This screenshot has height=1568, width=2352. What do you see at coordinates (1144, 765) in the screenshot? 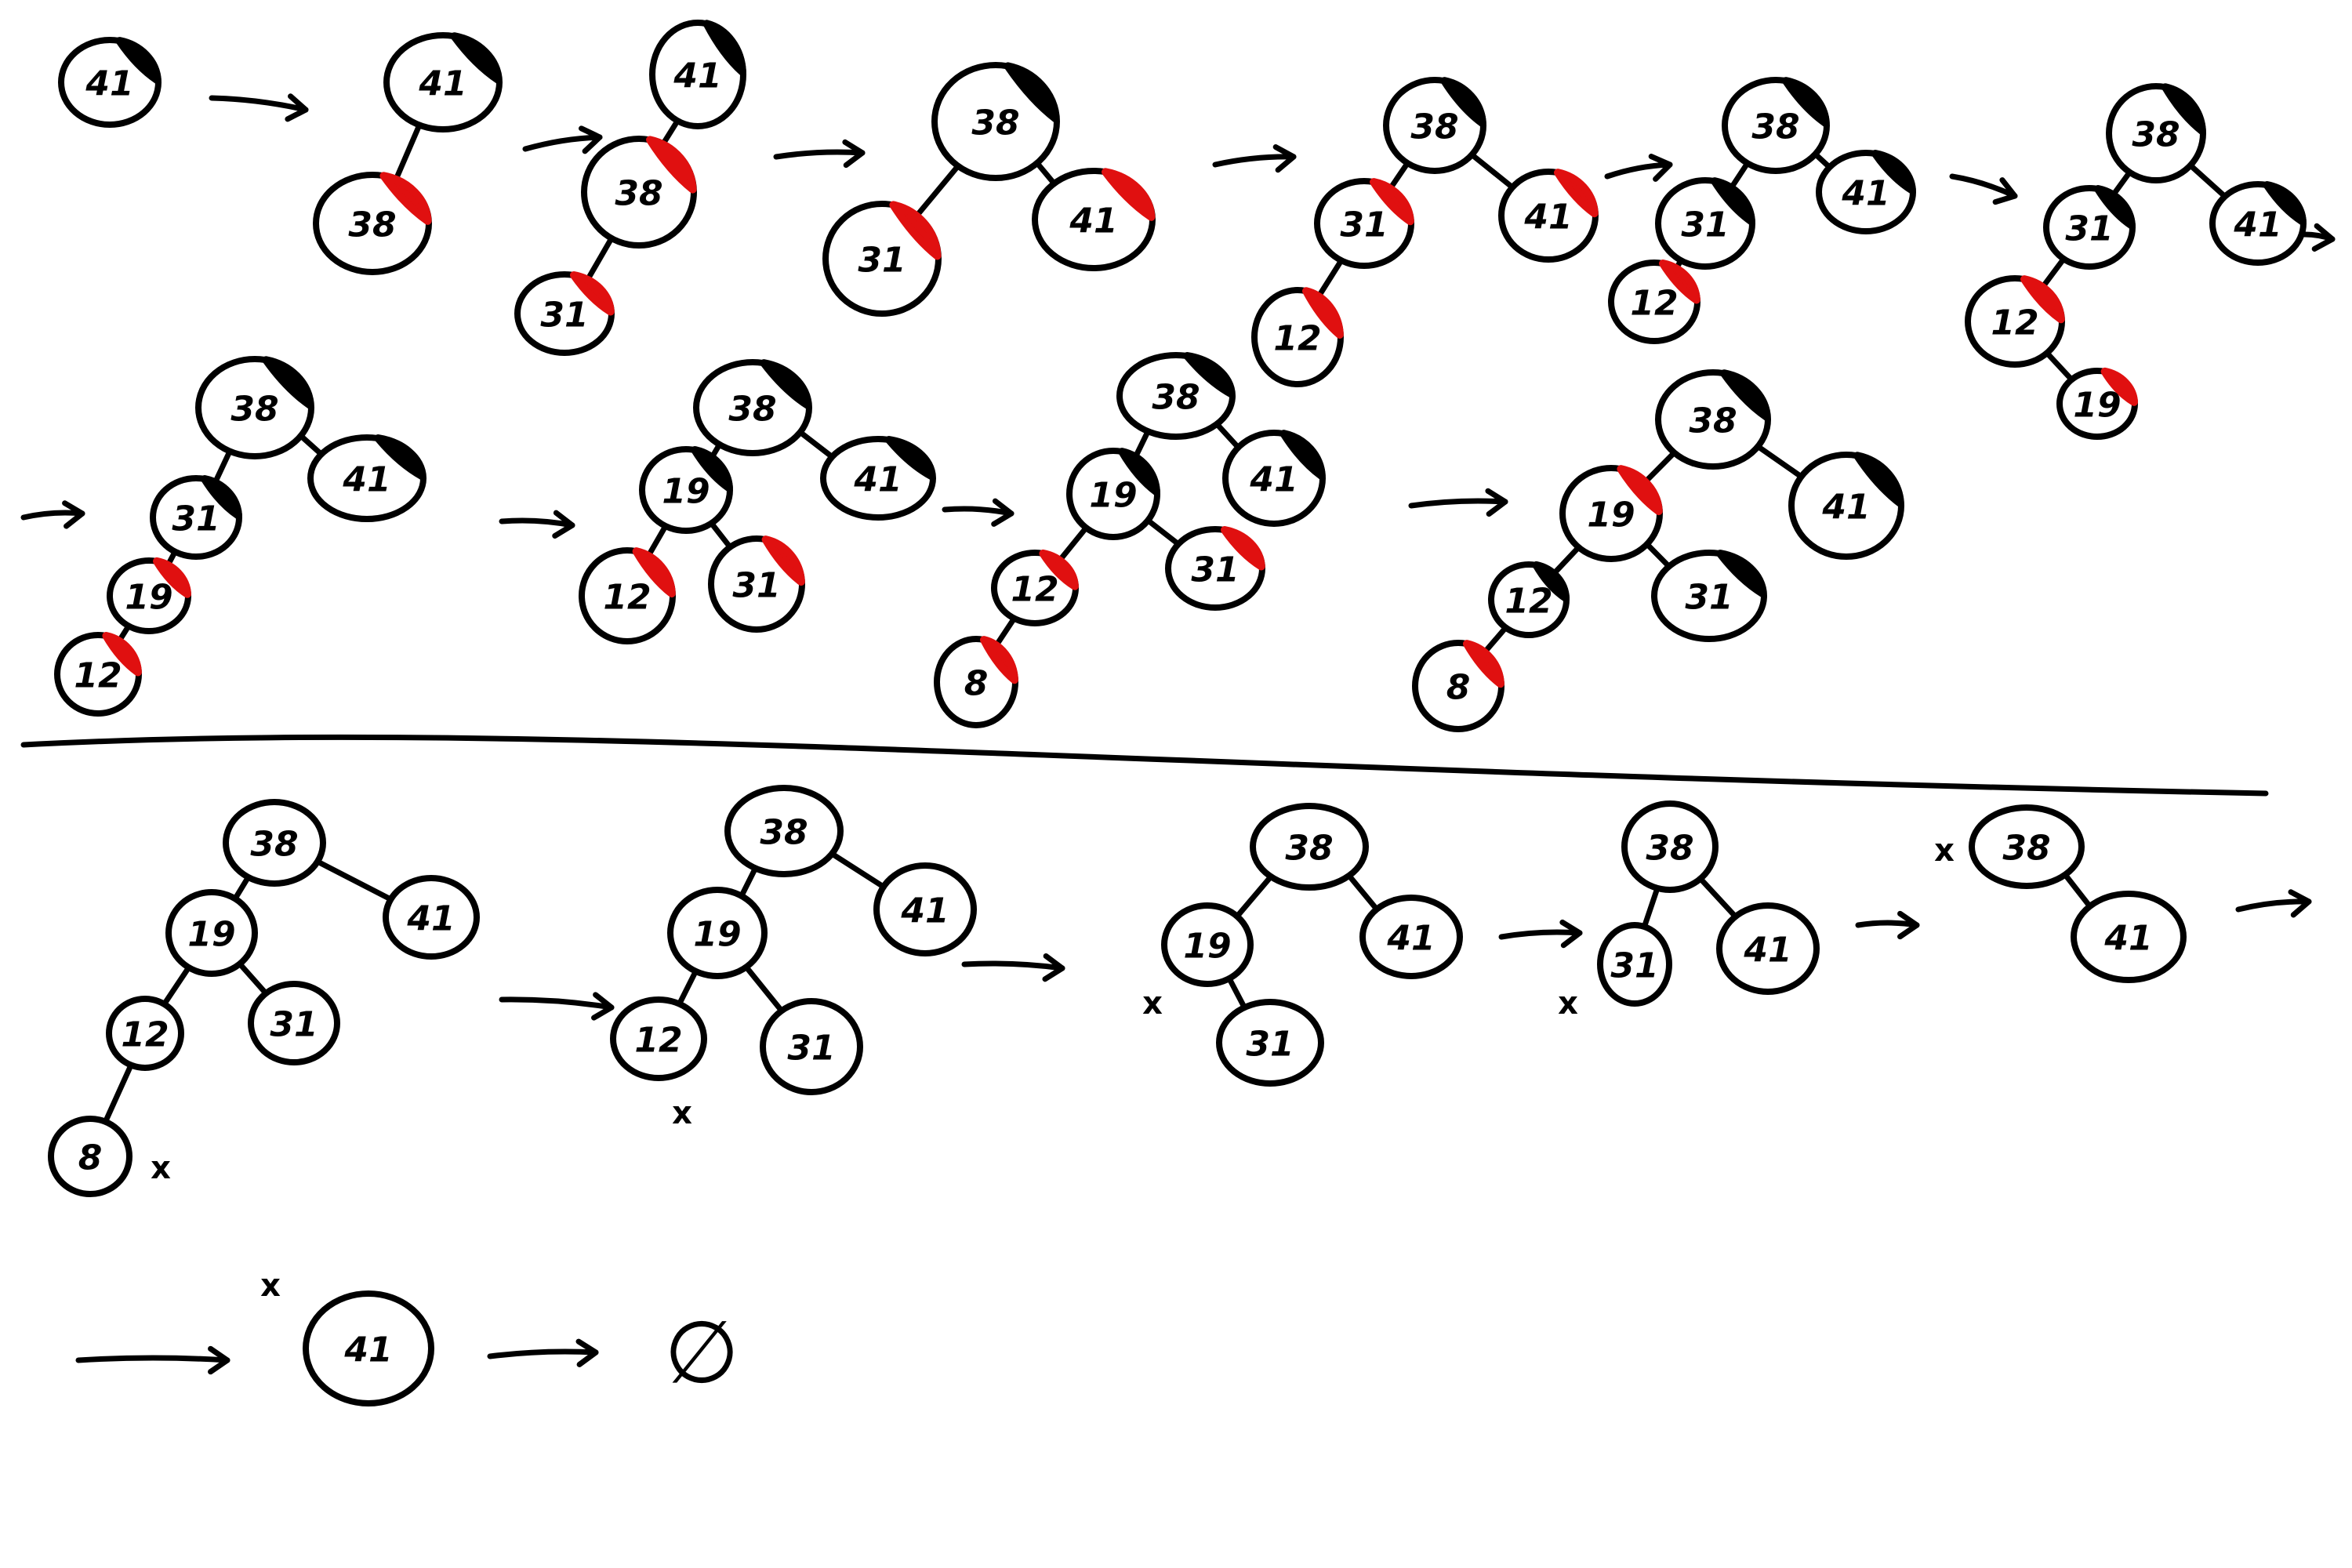
I see `section-divider` at bounding box center [1144, 765].